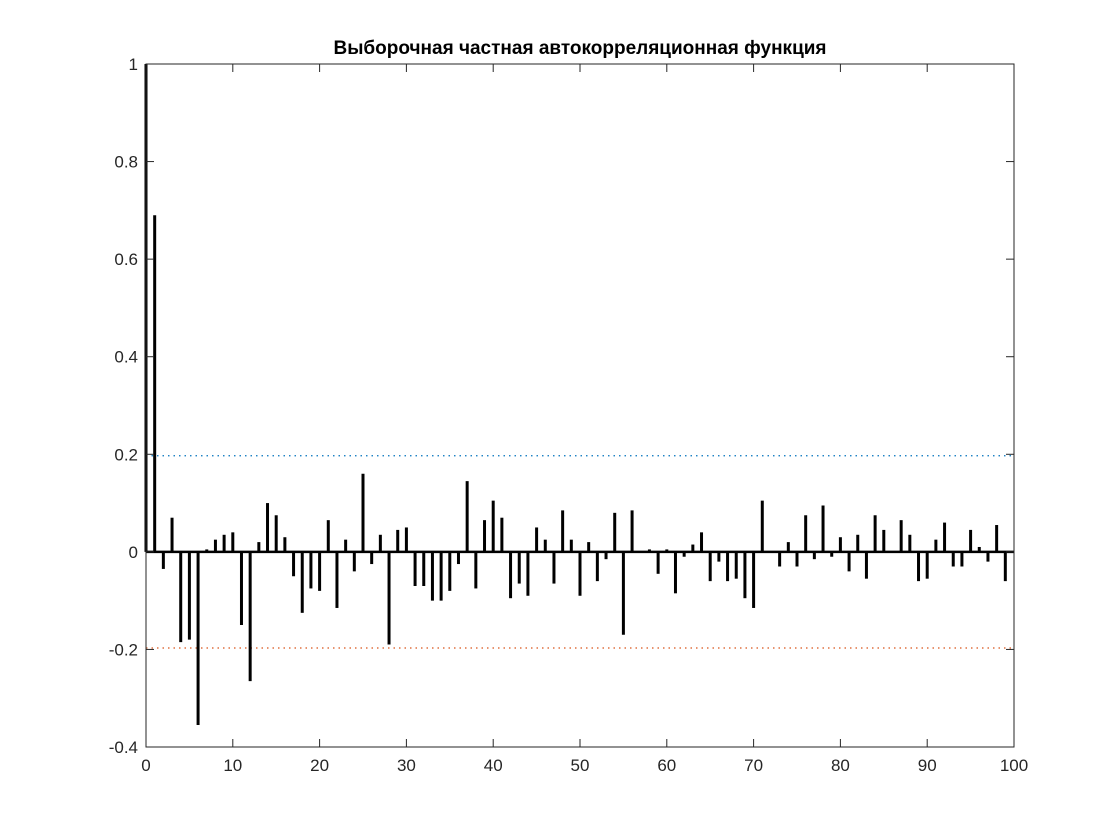 Image resolution: width=1120 pixels, height=840 pixels. Describe the element at coordinates (126, 357) in the screenshot. I see `y-tick-label: 0.4` at that location.